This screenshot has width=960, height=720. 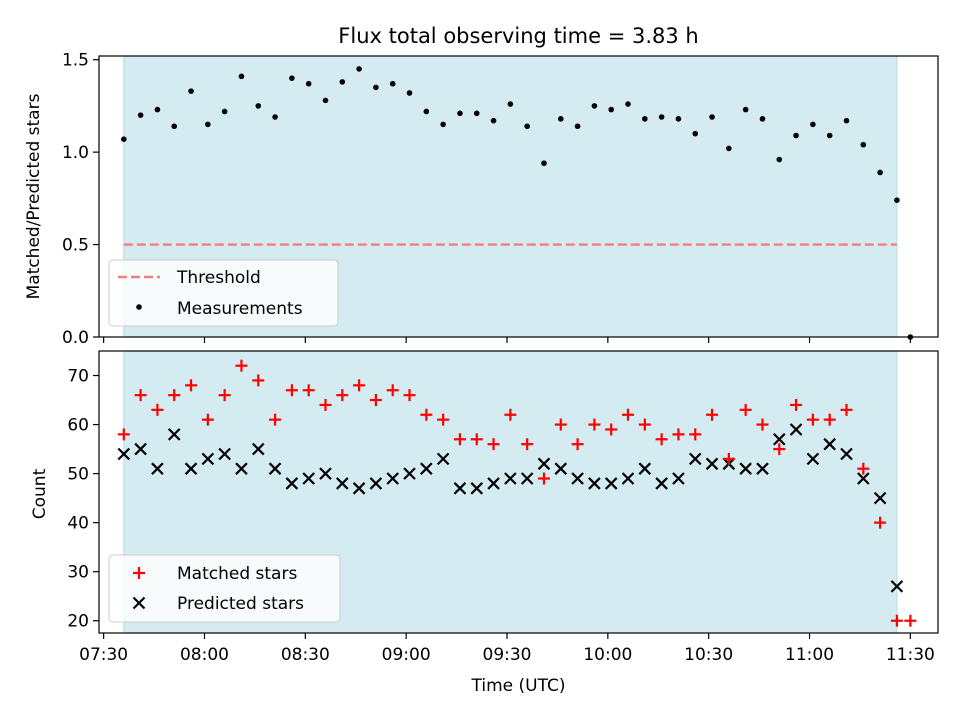 What do you see at coordinates (78, 377) in the screenshot?
I see `bottom-y-tick-label: 70` at bounding box center [78, 377].